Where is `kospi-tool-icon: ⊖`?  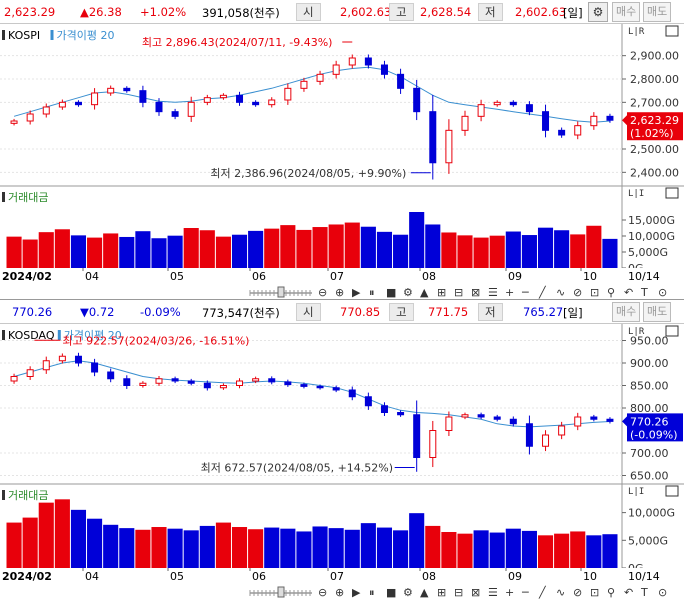 kospi-tool-icon: ⊖ is located at coordinates (322, 292).